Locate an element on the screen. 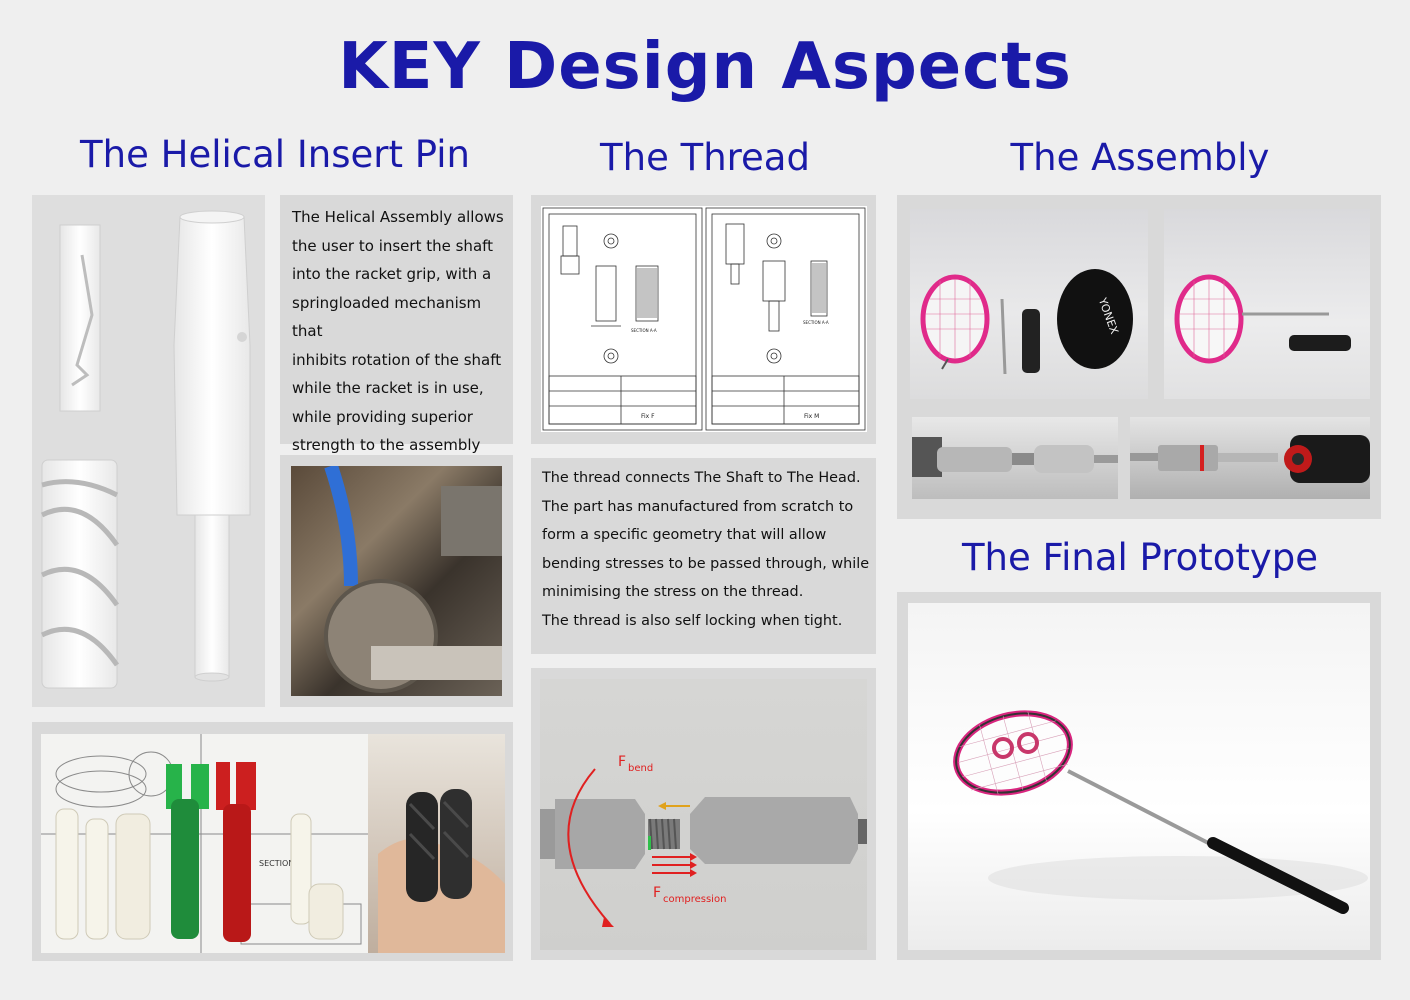 The image size is (1410, 1000). helical-text-line: springloaded mechanism that is located at coordinates (387, 317).